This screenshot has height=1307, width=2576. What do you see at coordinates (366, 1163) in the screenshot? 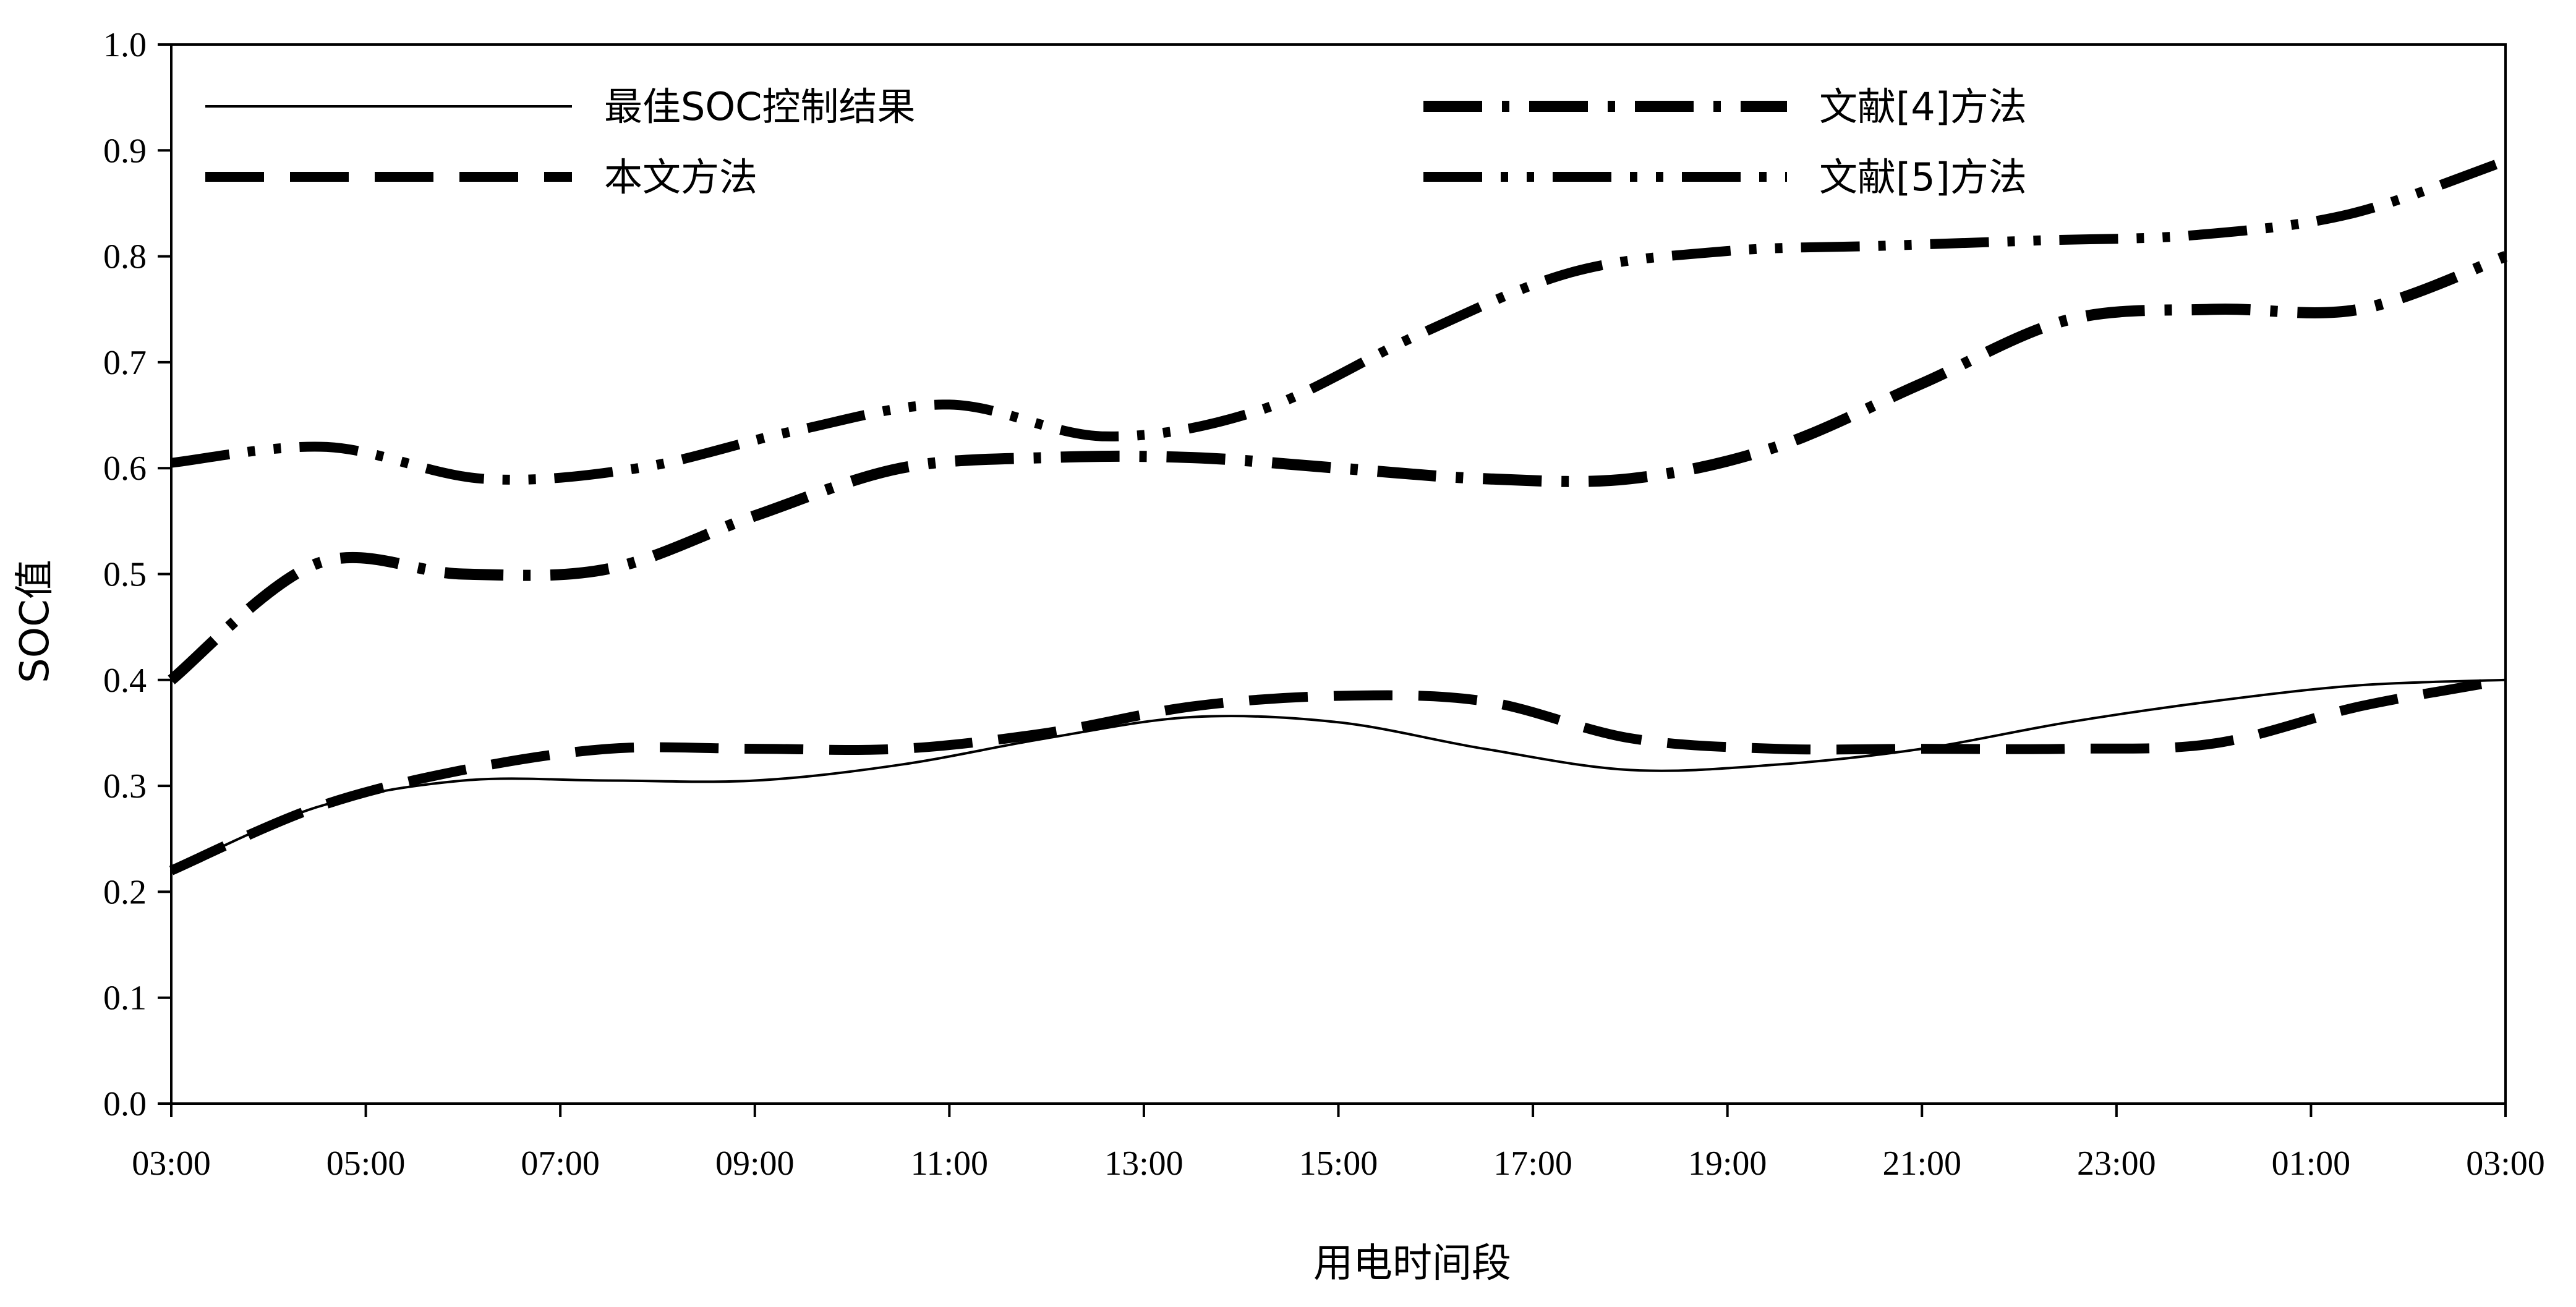
I see `x-tick-label: 05:00` at bounding box center [366, 1163].